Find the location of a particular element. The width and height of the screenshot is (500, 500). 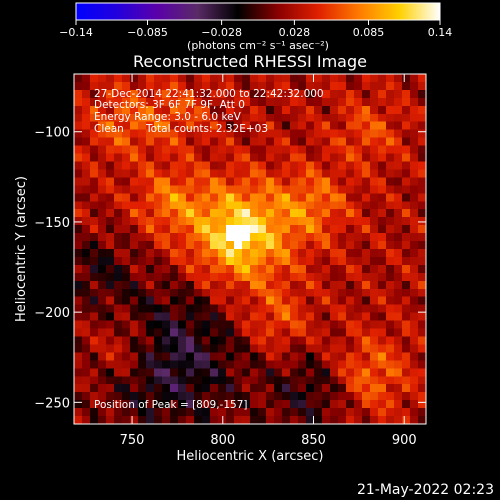

colorbar-tick-label: 0.14 is located at coordinates (440, 32).